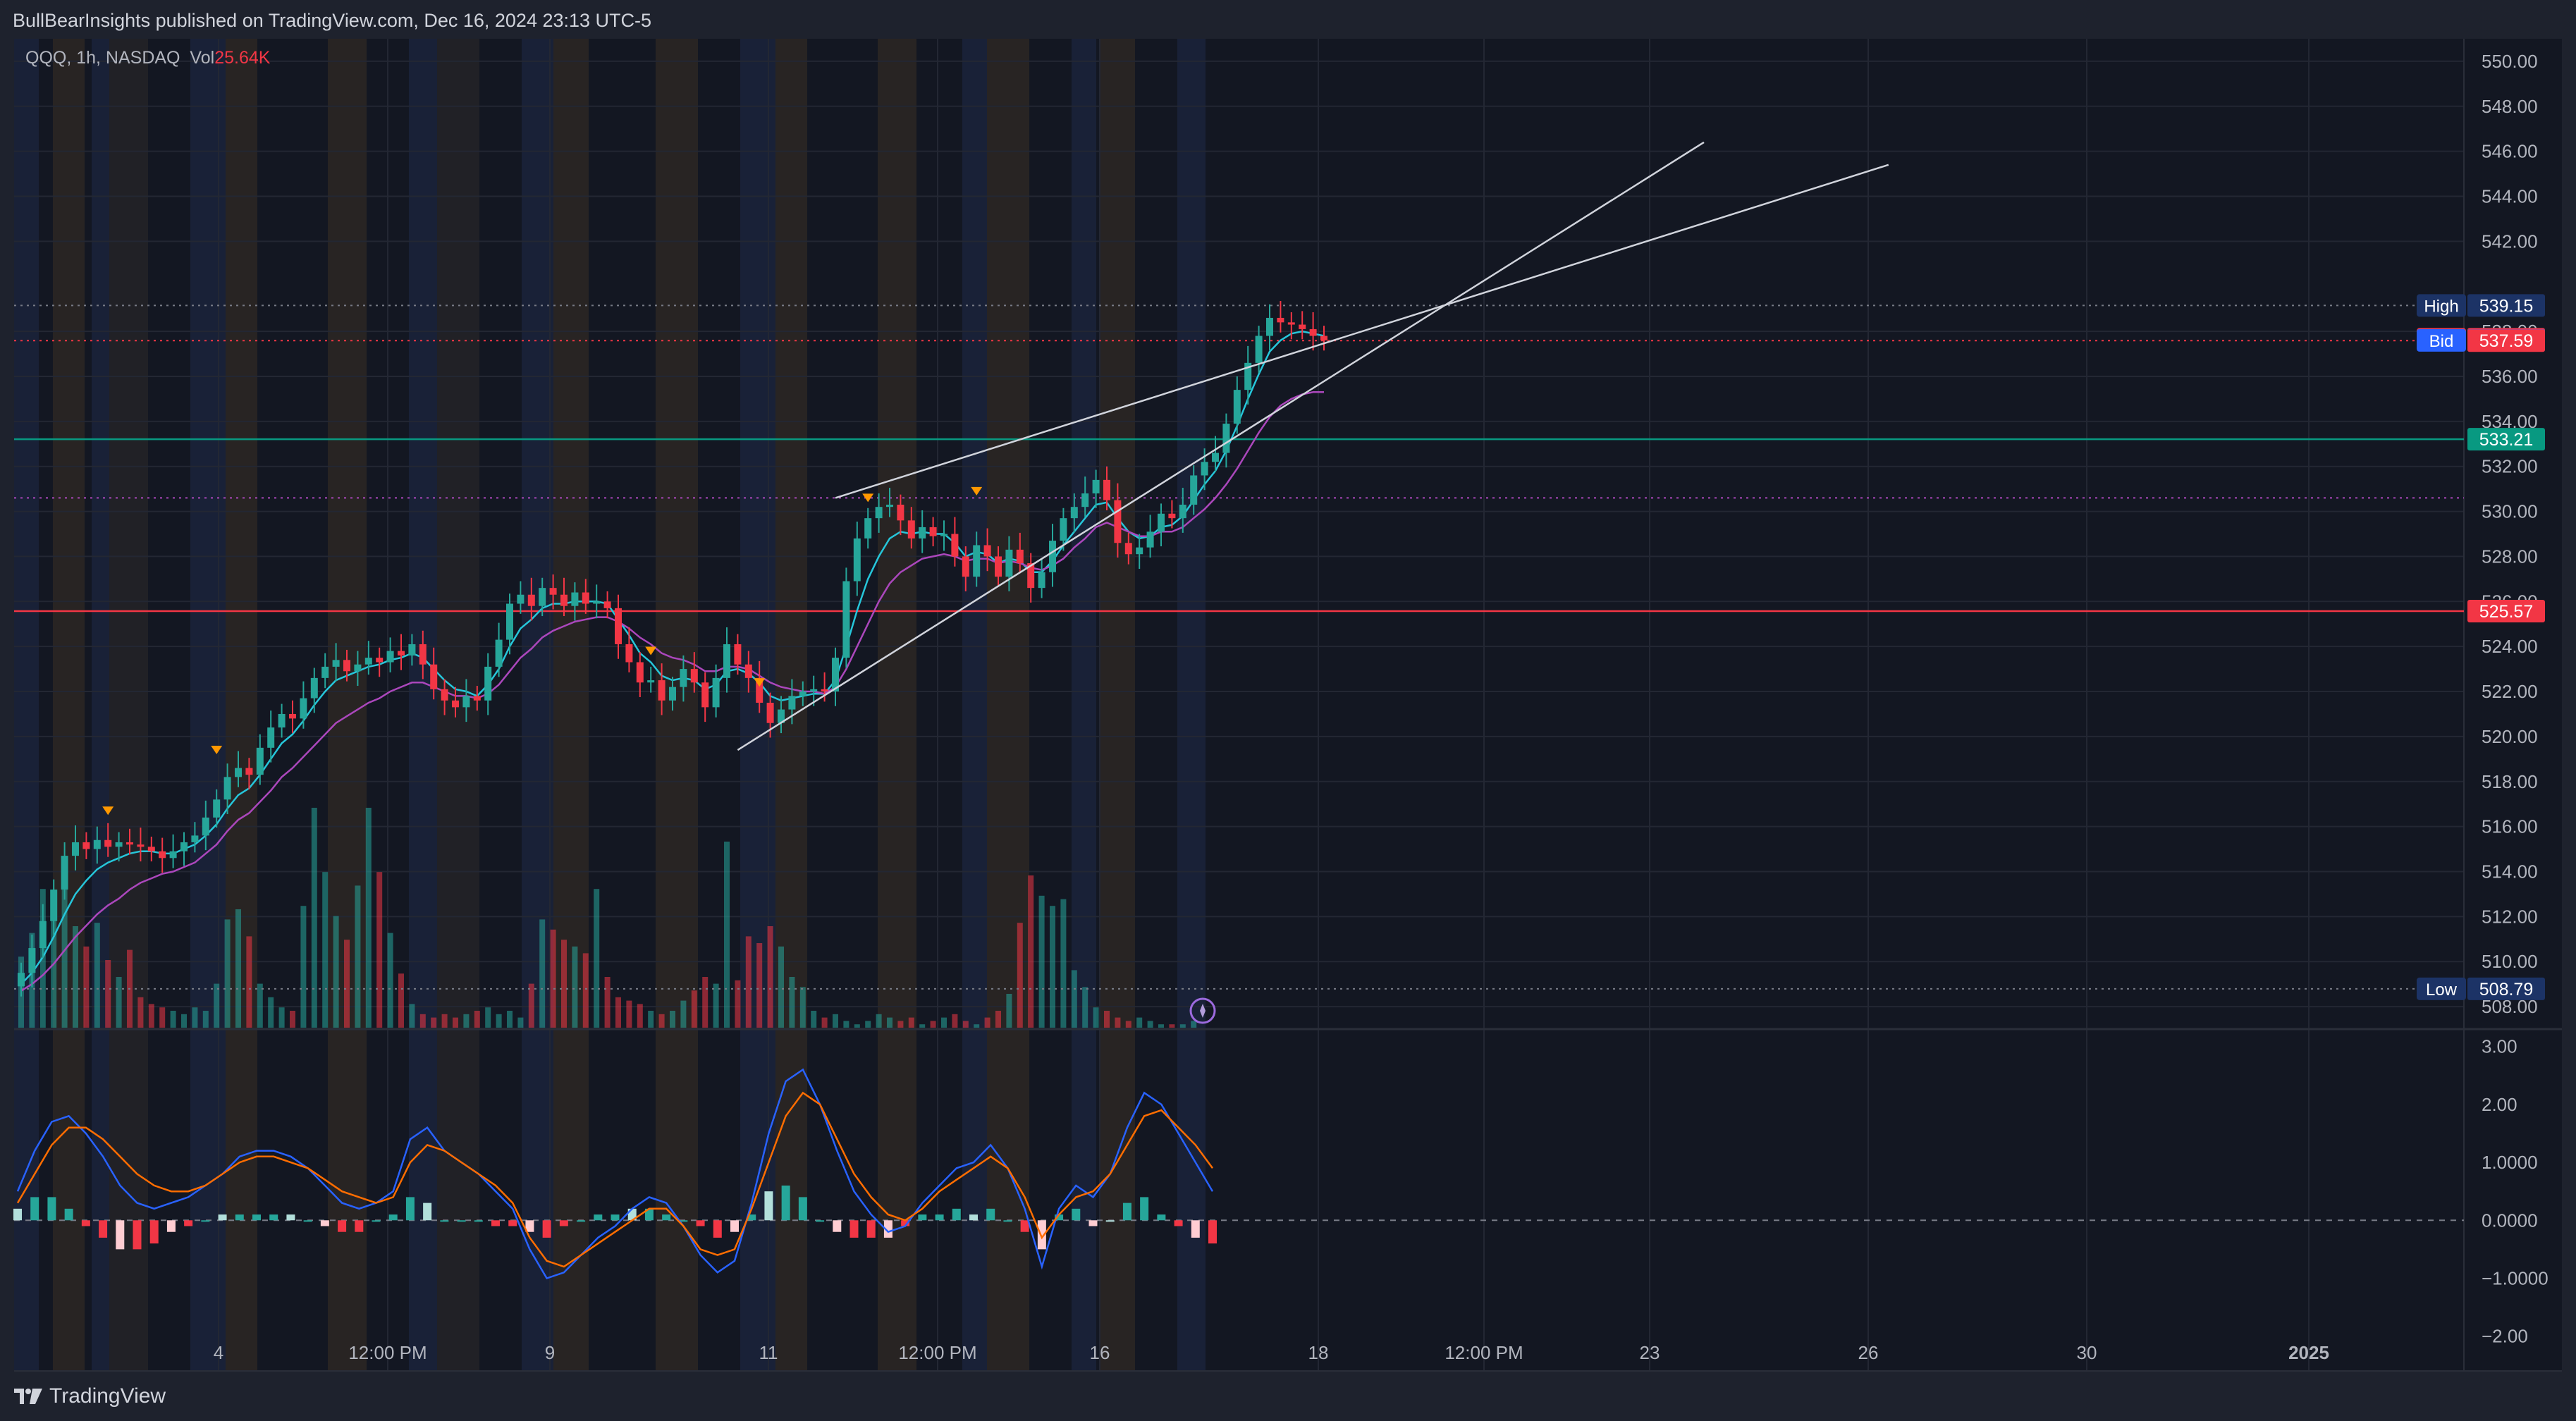 The height and width of the screenshot is (1421, 2576). Describe the element at coordinates (1362, 332) in the screenshot. I see `trendline` at that location.